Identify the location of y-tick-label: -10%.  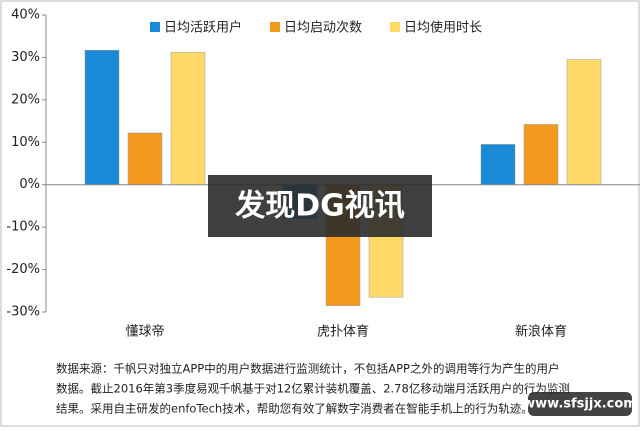
(23, 227).